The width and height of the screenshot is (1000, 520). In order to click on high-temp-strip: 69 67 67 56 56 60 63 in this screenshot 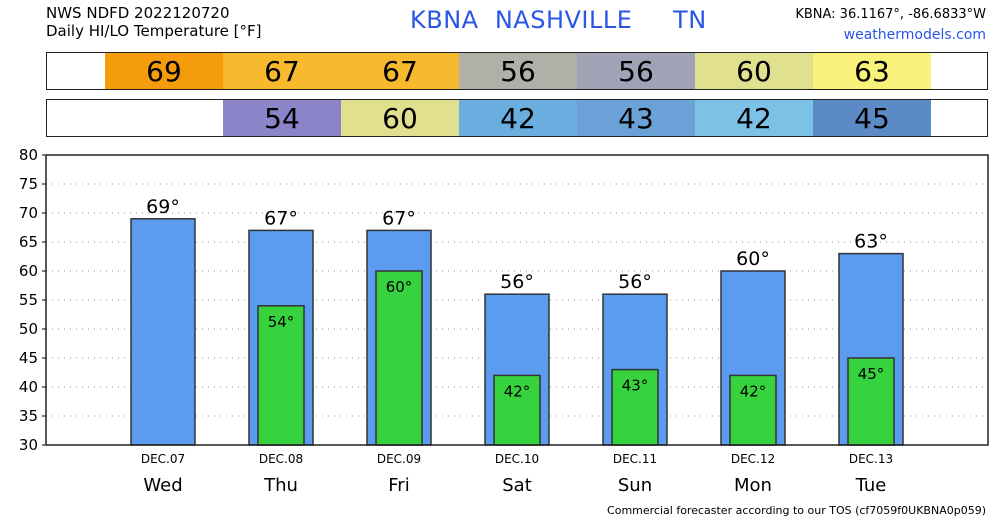, I will do `click(517, 71)`.